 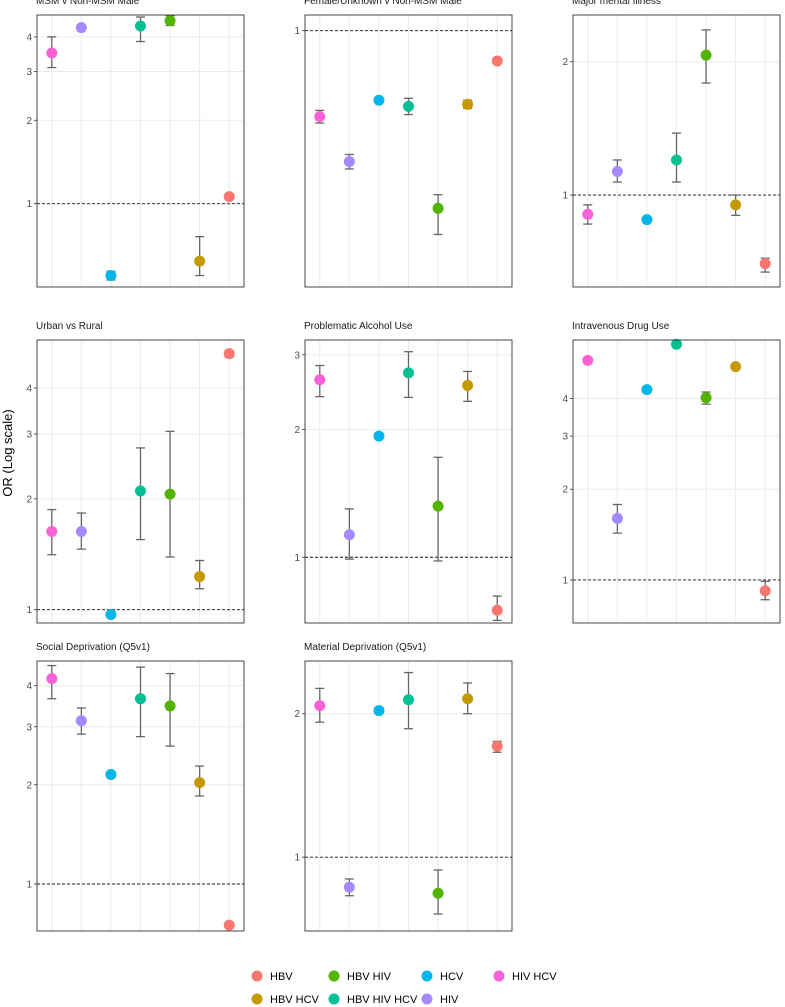 What do you see at coordinates (427, 976) in the screenshot?
I see `legend-key-hcv` at bounding box center [427, 976].